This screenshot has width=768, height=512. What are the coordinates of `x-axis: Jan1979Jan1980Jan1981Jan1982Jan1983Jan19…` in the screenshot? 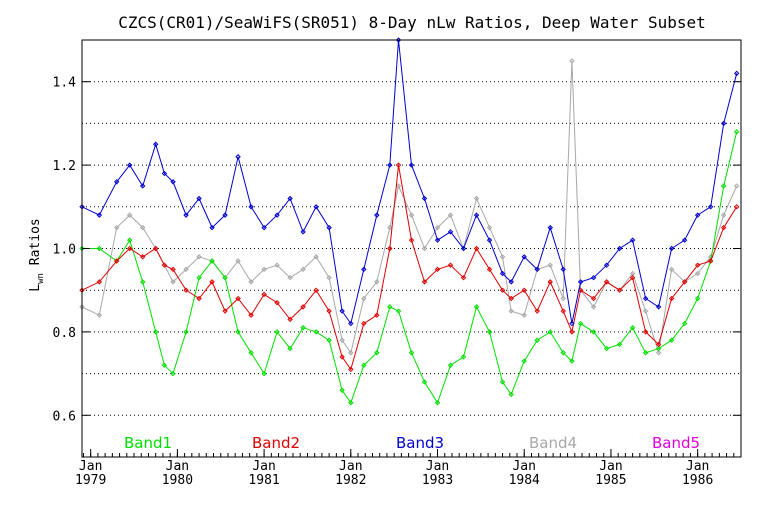 It's located at (408, 468).